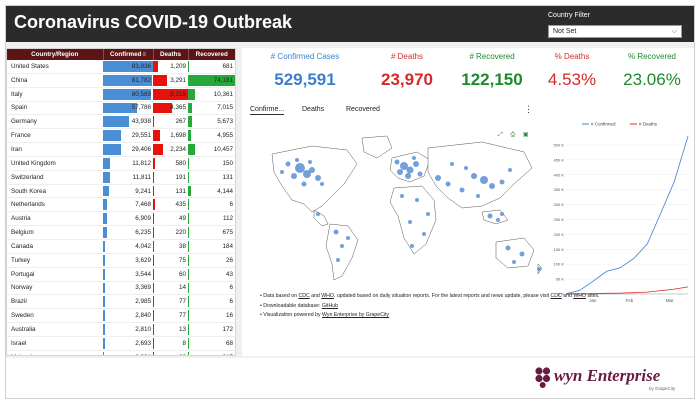 The height and width of the screenshot is (404, 700). I want to click on more-options-icon: ⋮, so click(528, 109).